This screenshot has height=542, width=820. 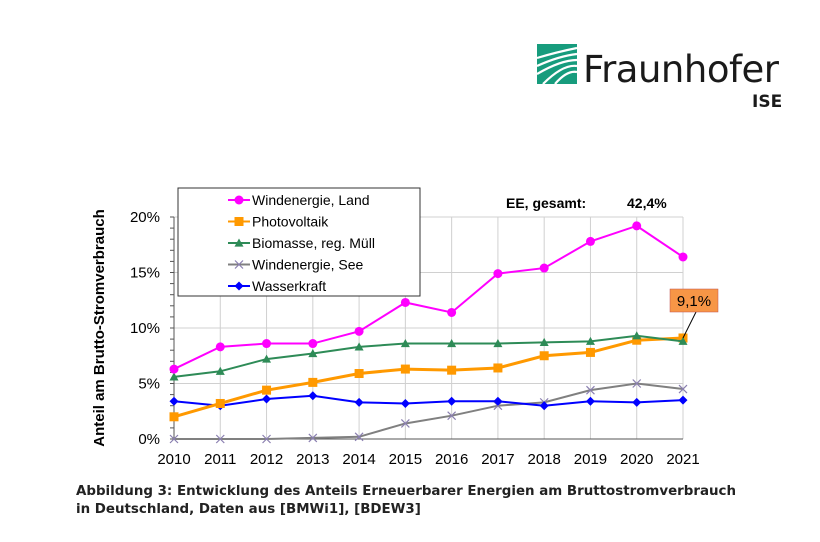 I want to click on y-axis-label: Anteil am Brutto-Stromverbrauch, so click(x=99, y=328).